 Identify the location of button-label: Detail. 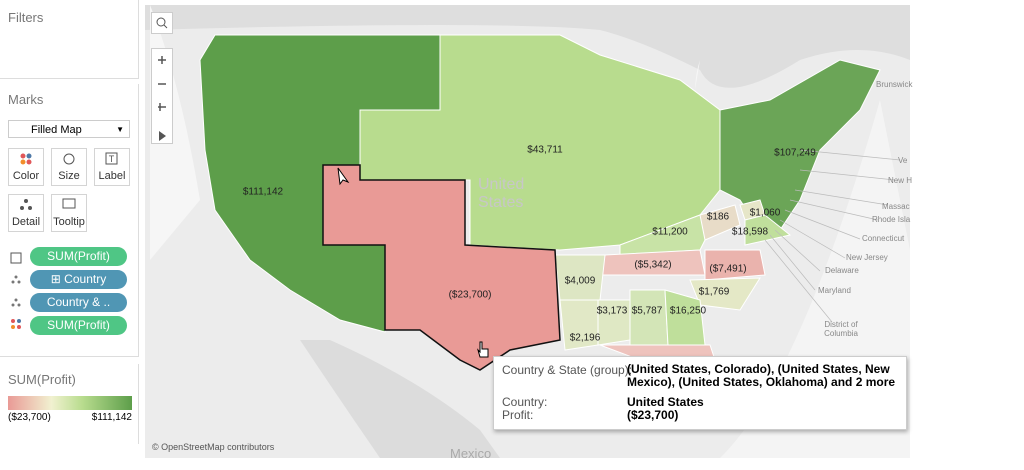
(26, 222).